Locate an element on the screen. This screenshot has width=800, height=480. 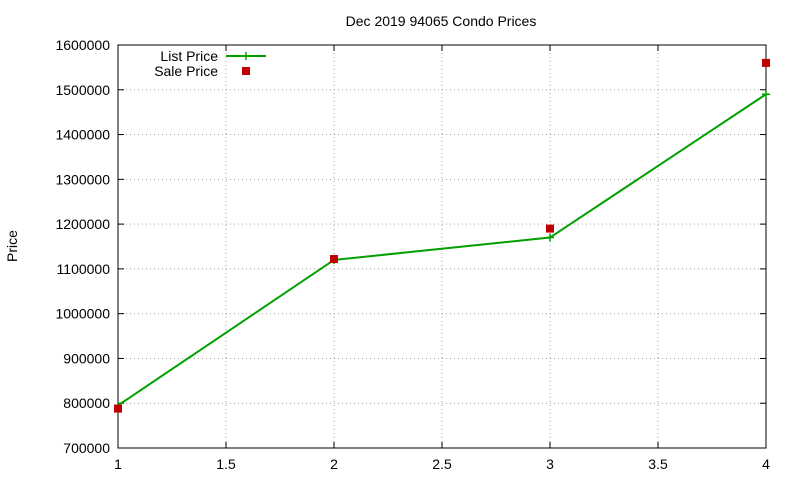
chart-title: Dec 2019 94065 Condo Prices is located at coordinates (441, 21).